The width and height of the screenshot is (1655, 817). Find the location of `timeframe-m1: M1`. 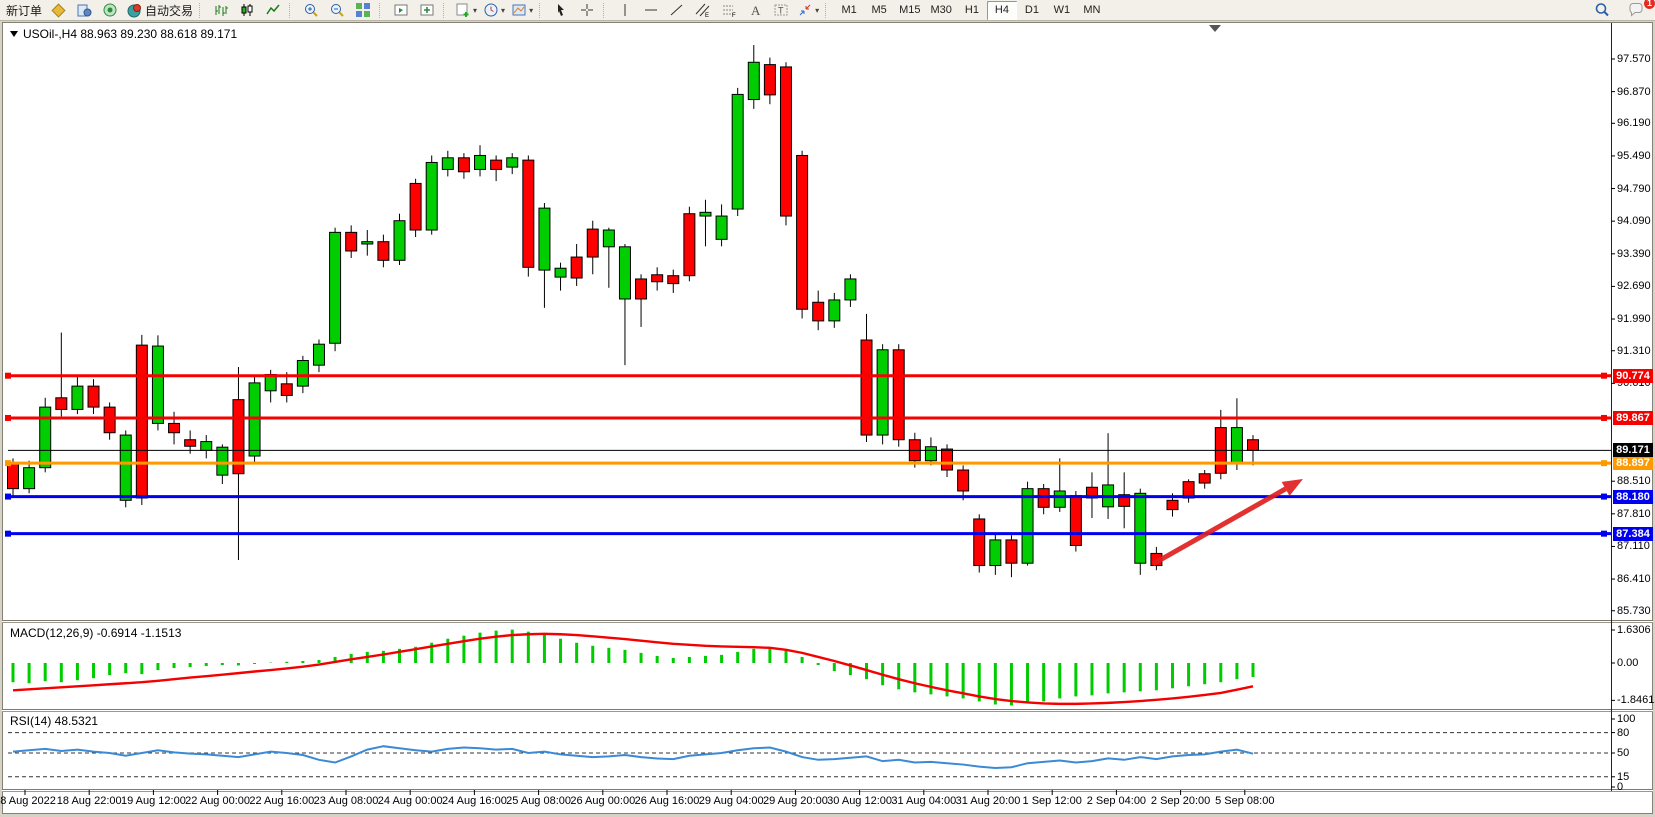

timeframe-m1: M1 is located at coordinates (849, 10).